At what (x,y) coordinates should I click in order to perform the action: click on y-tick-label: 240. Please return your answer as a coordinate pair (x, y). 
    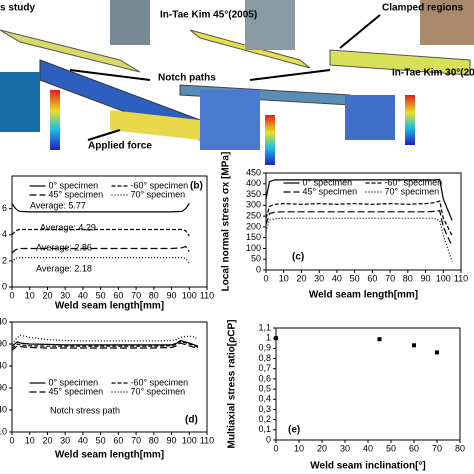
    Looking at the image, I should click on (3, 321).